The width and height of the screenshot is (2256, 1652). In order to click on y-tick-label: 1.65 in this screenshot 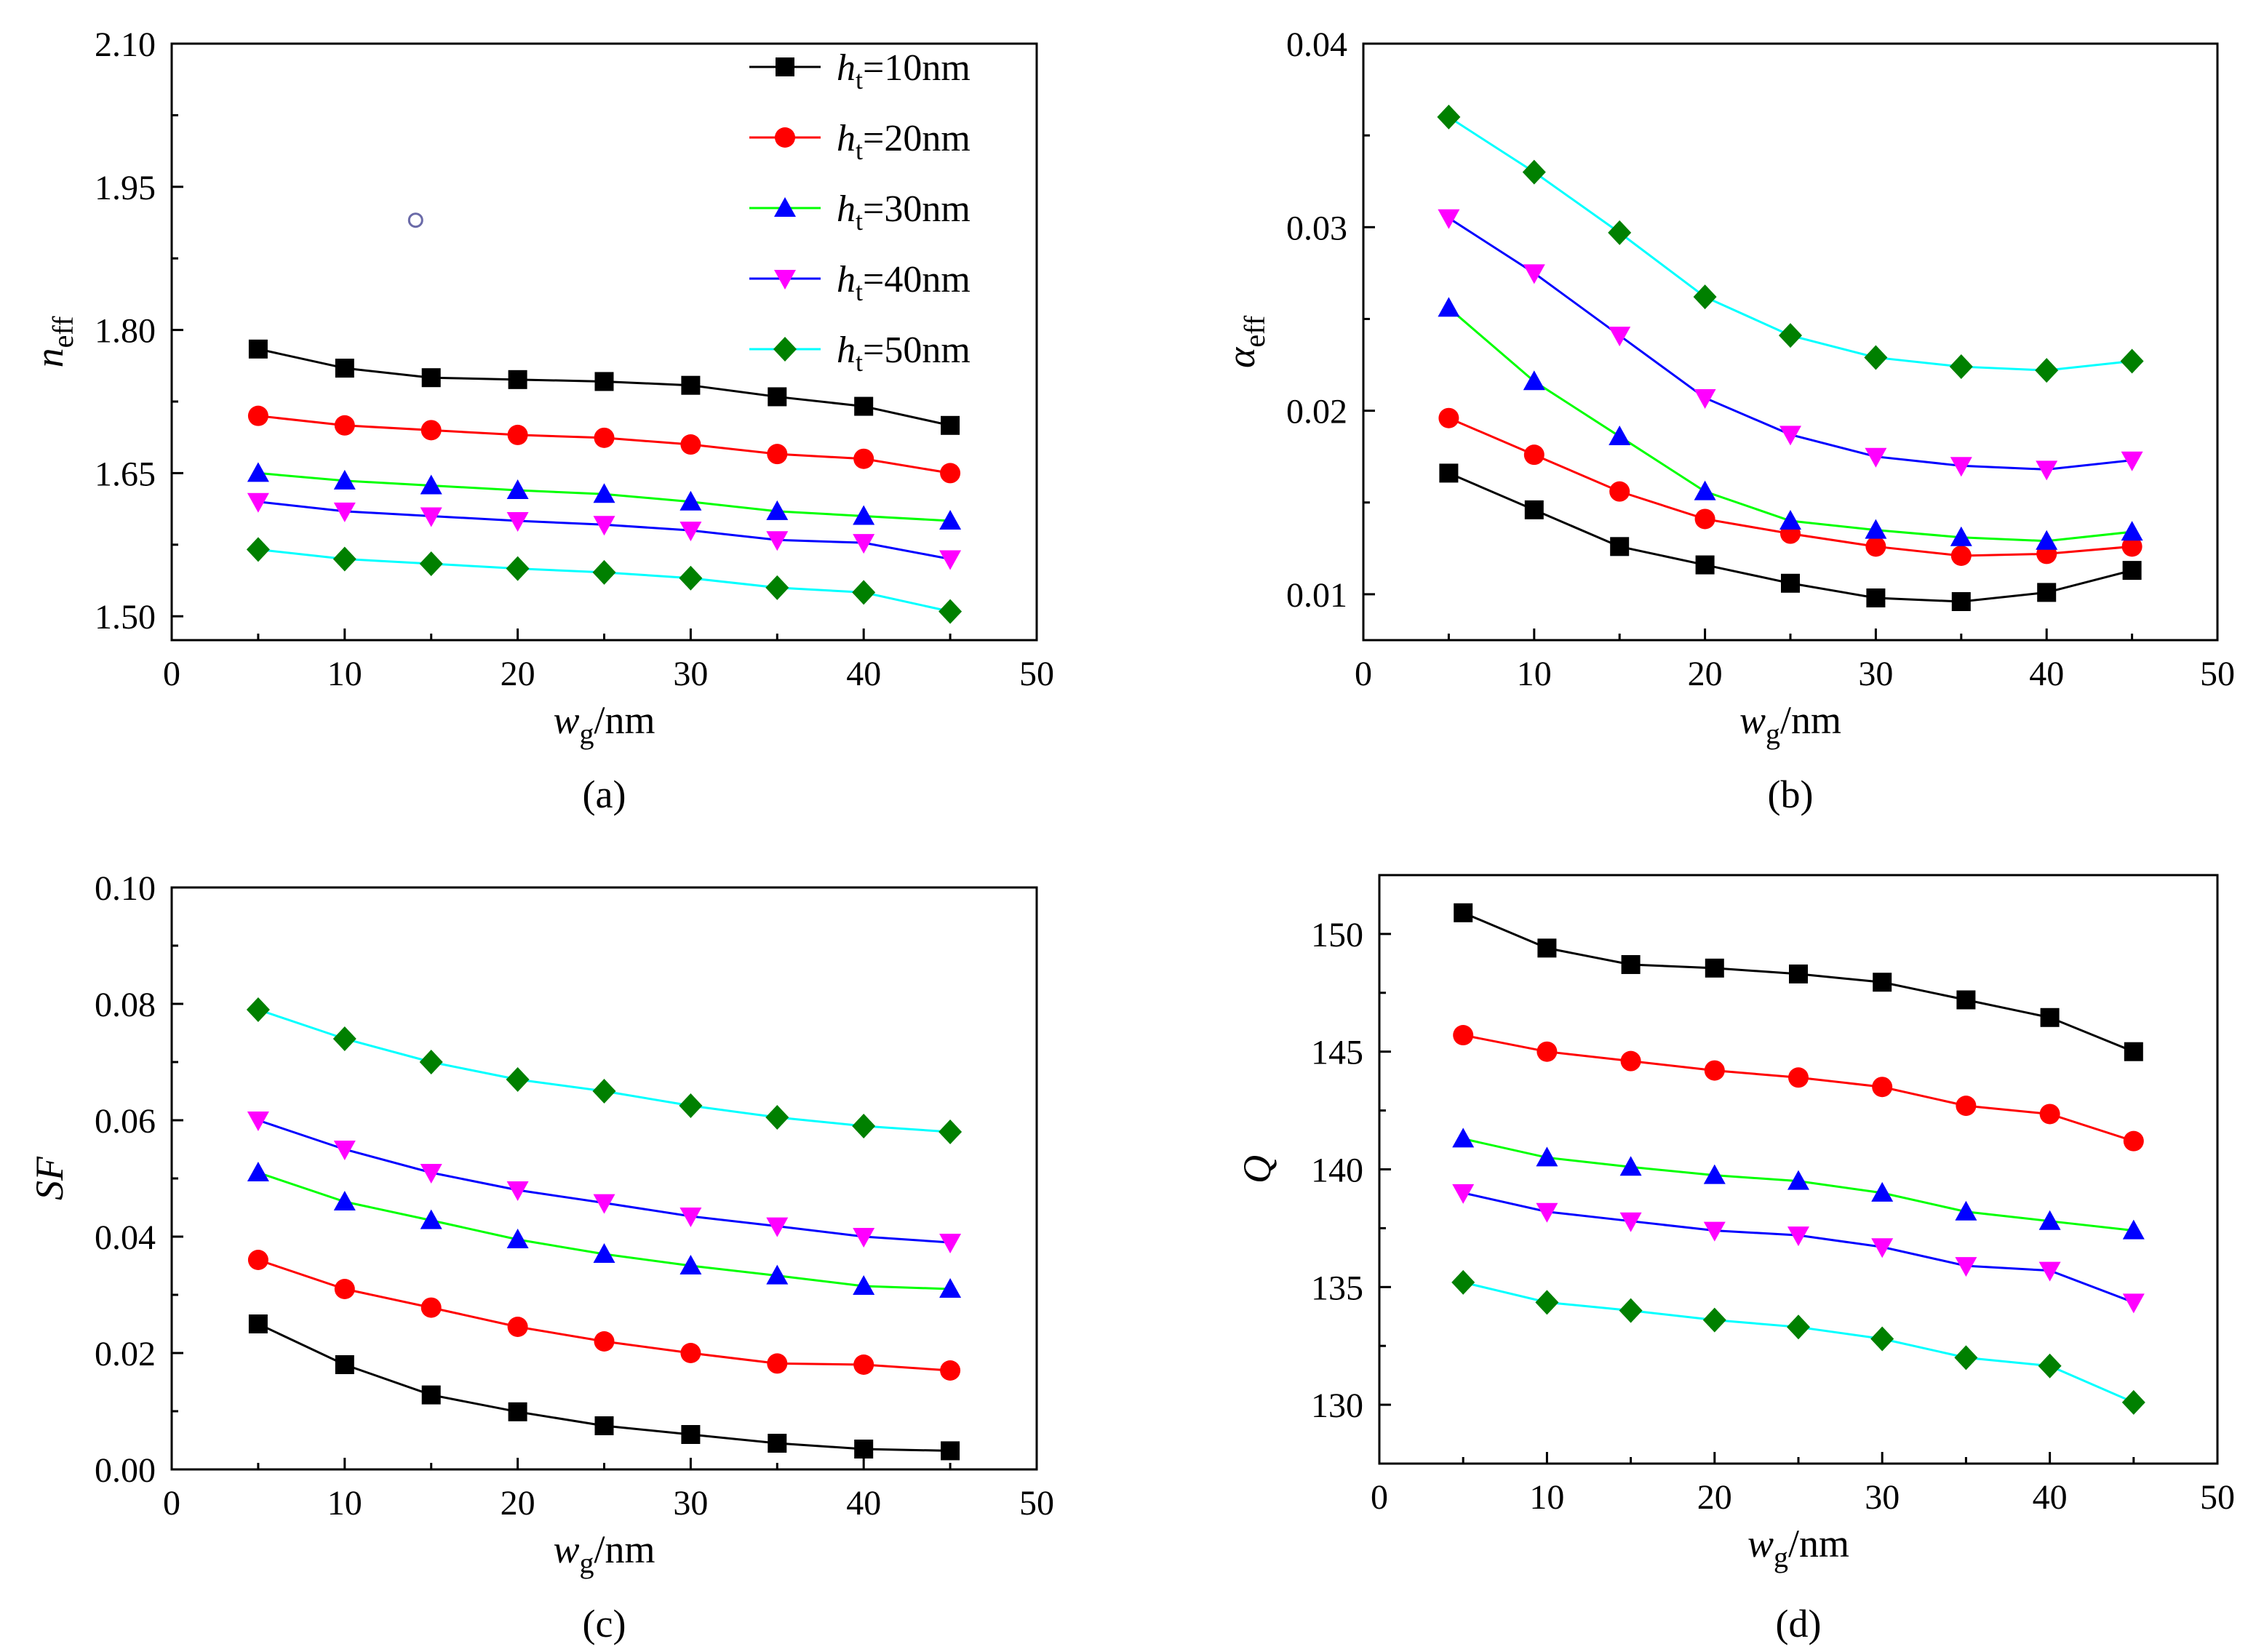, I will do `click(126, 474)`.